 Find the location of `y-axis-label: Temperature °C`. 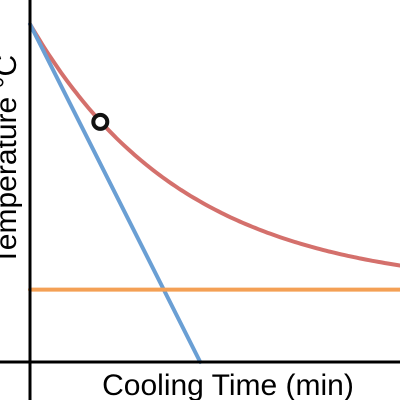

y-axis-label: Temperature °C is located at coordinates (11, 160).